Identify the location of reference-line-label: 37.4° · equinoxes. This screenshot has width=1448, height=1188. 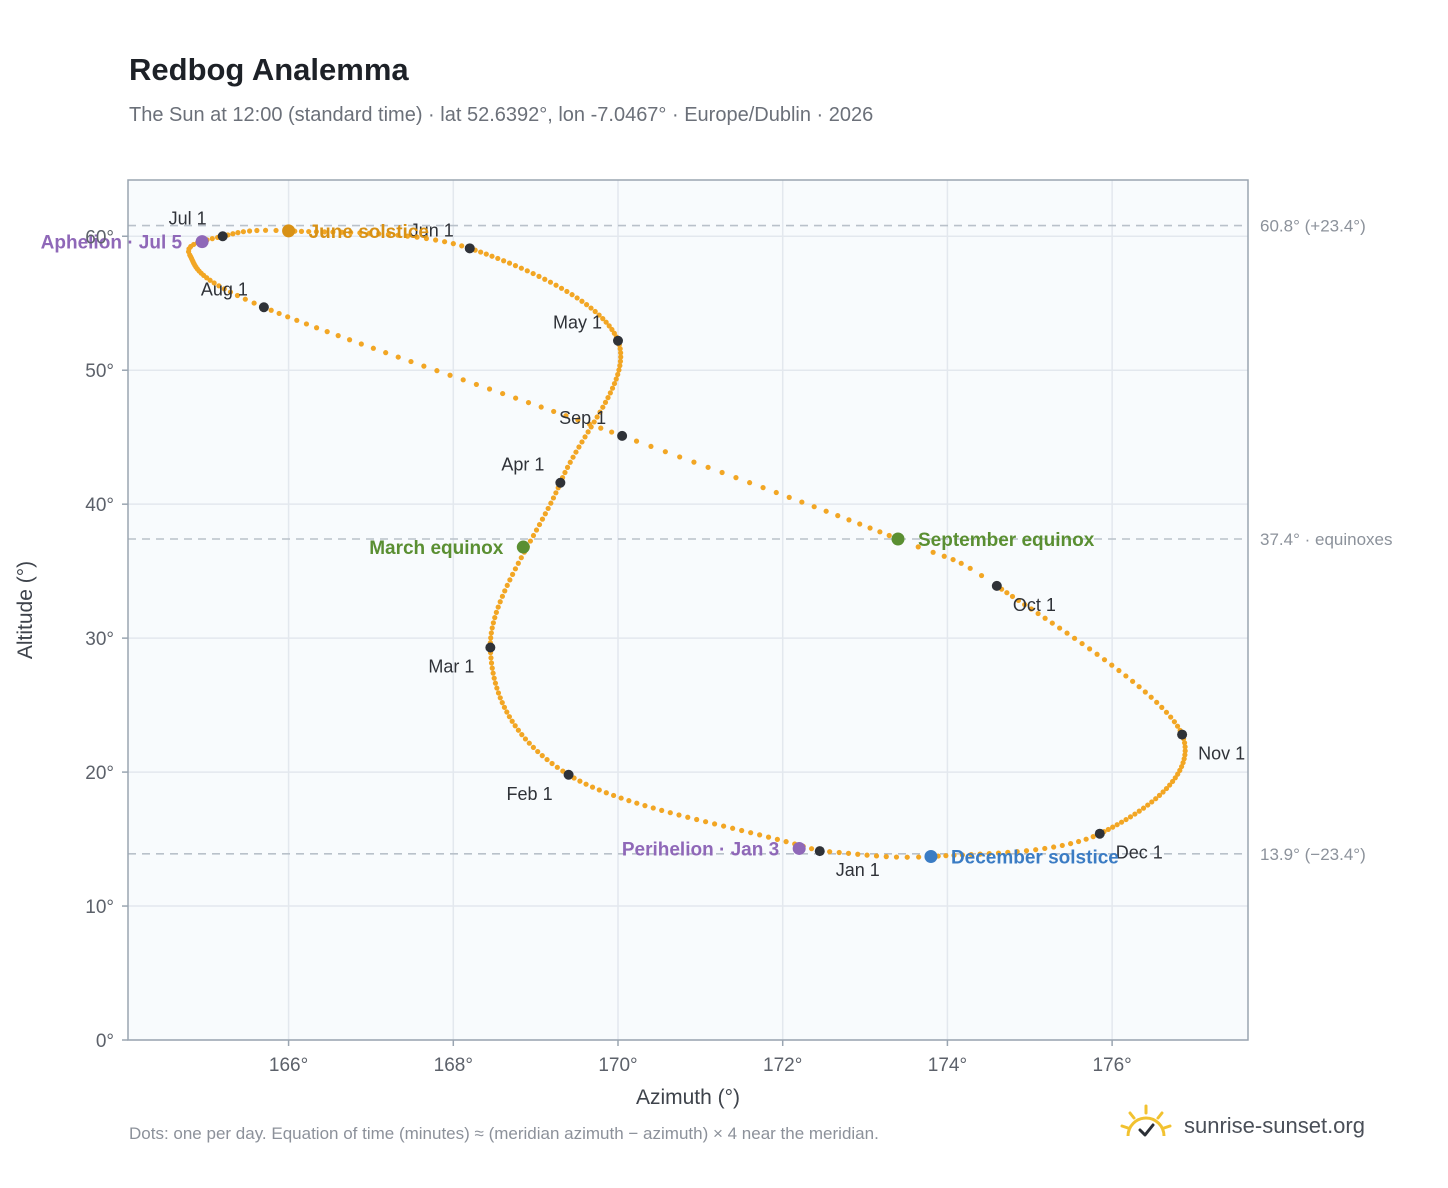
(1326, 539).